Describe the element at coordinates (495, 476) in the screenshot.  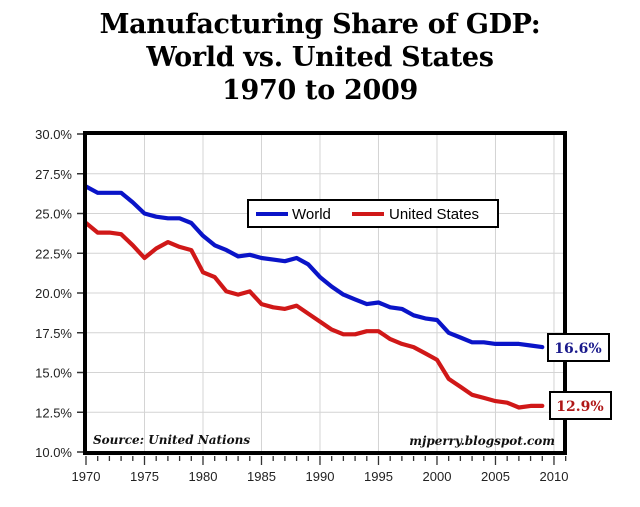
I see `x-tick-label: 2005` at that location.